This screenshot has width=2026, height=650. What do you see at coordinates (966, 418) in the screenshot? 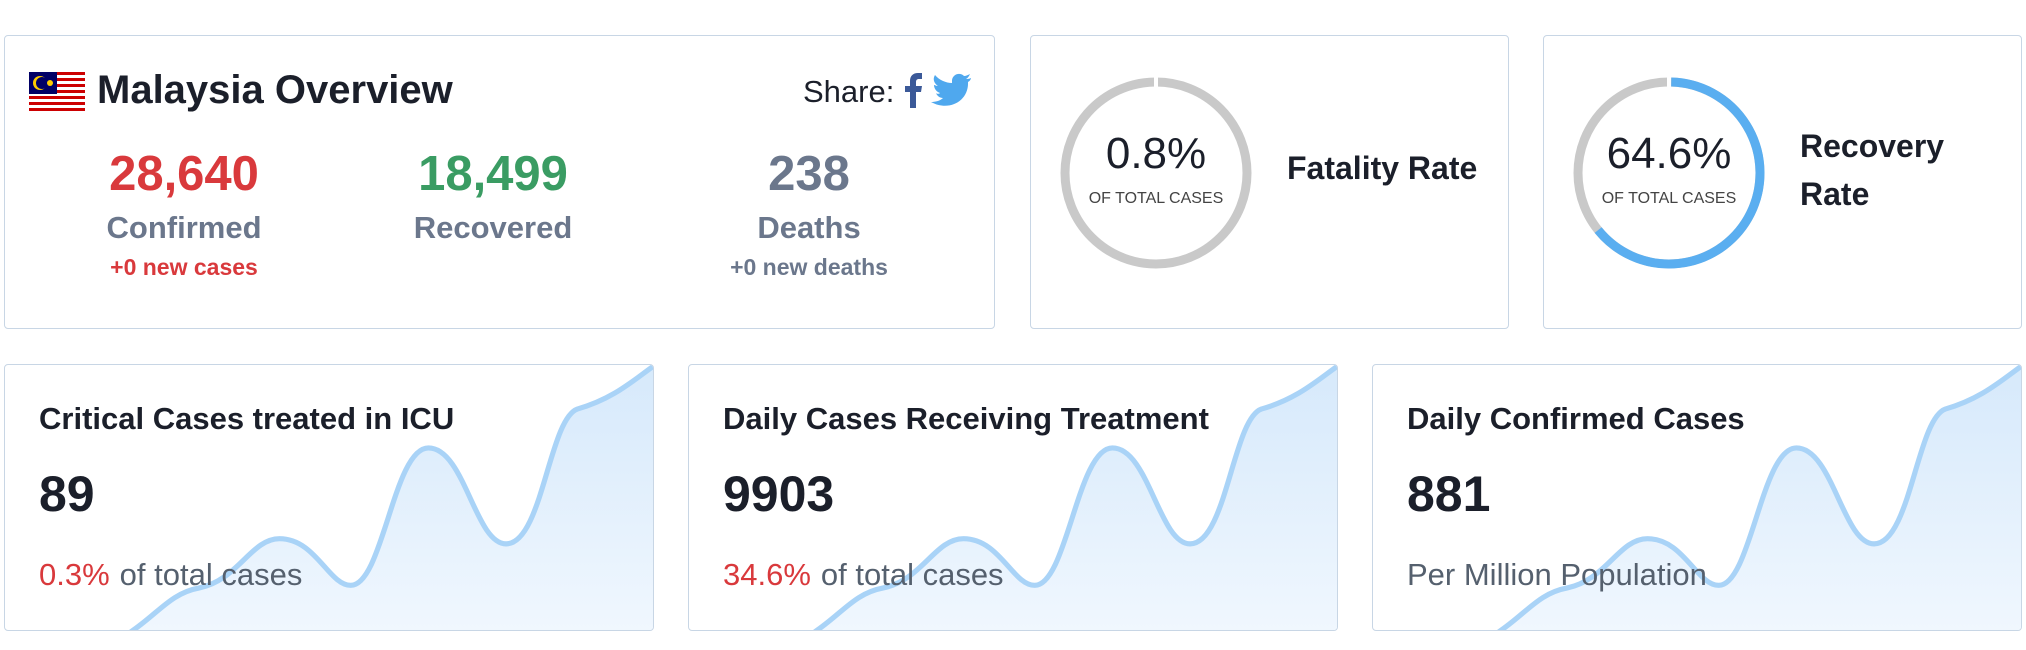
I see `card-title: Daily Cases Receiving Treatment` at bounding box center [966, 418].